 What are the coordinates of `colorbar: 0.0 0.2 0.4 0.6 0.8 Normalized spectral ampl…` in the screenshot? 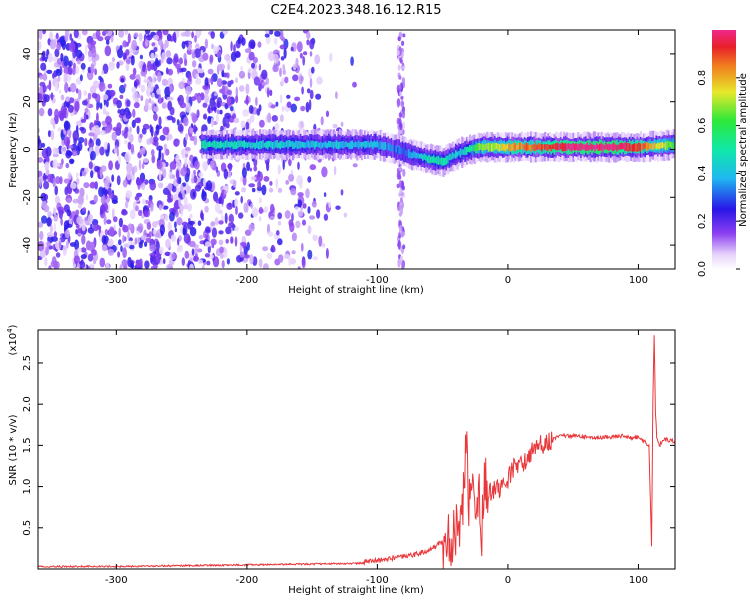 It's located at (723, 153).